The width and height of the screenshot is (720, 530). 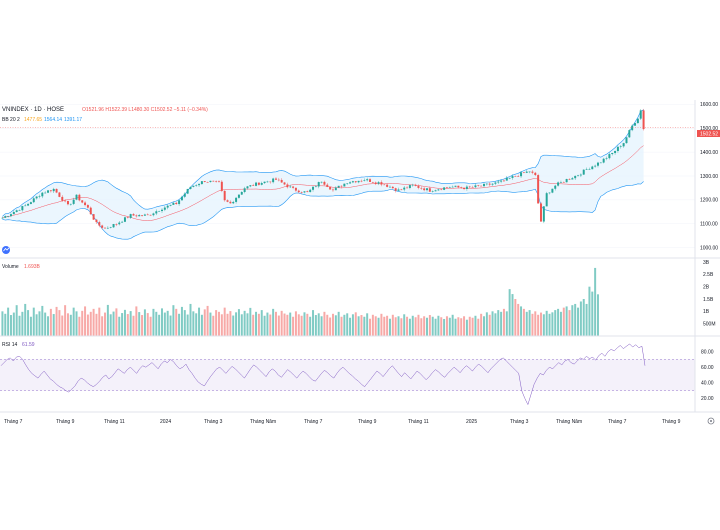 What do you see at coordinates (323, 374) in the screenshot?
I see `rsi-line` at bounding box center [323, 374].